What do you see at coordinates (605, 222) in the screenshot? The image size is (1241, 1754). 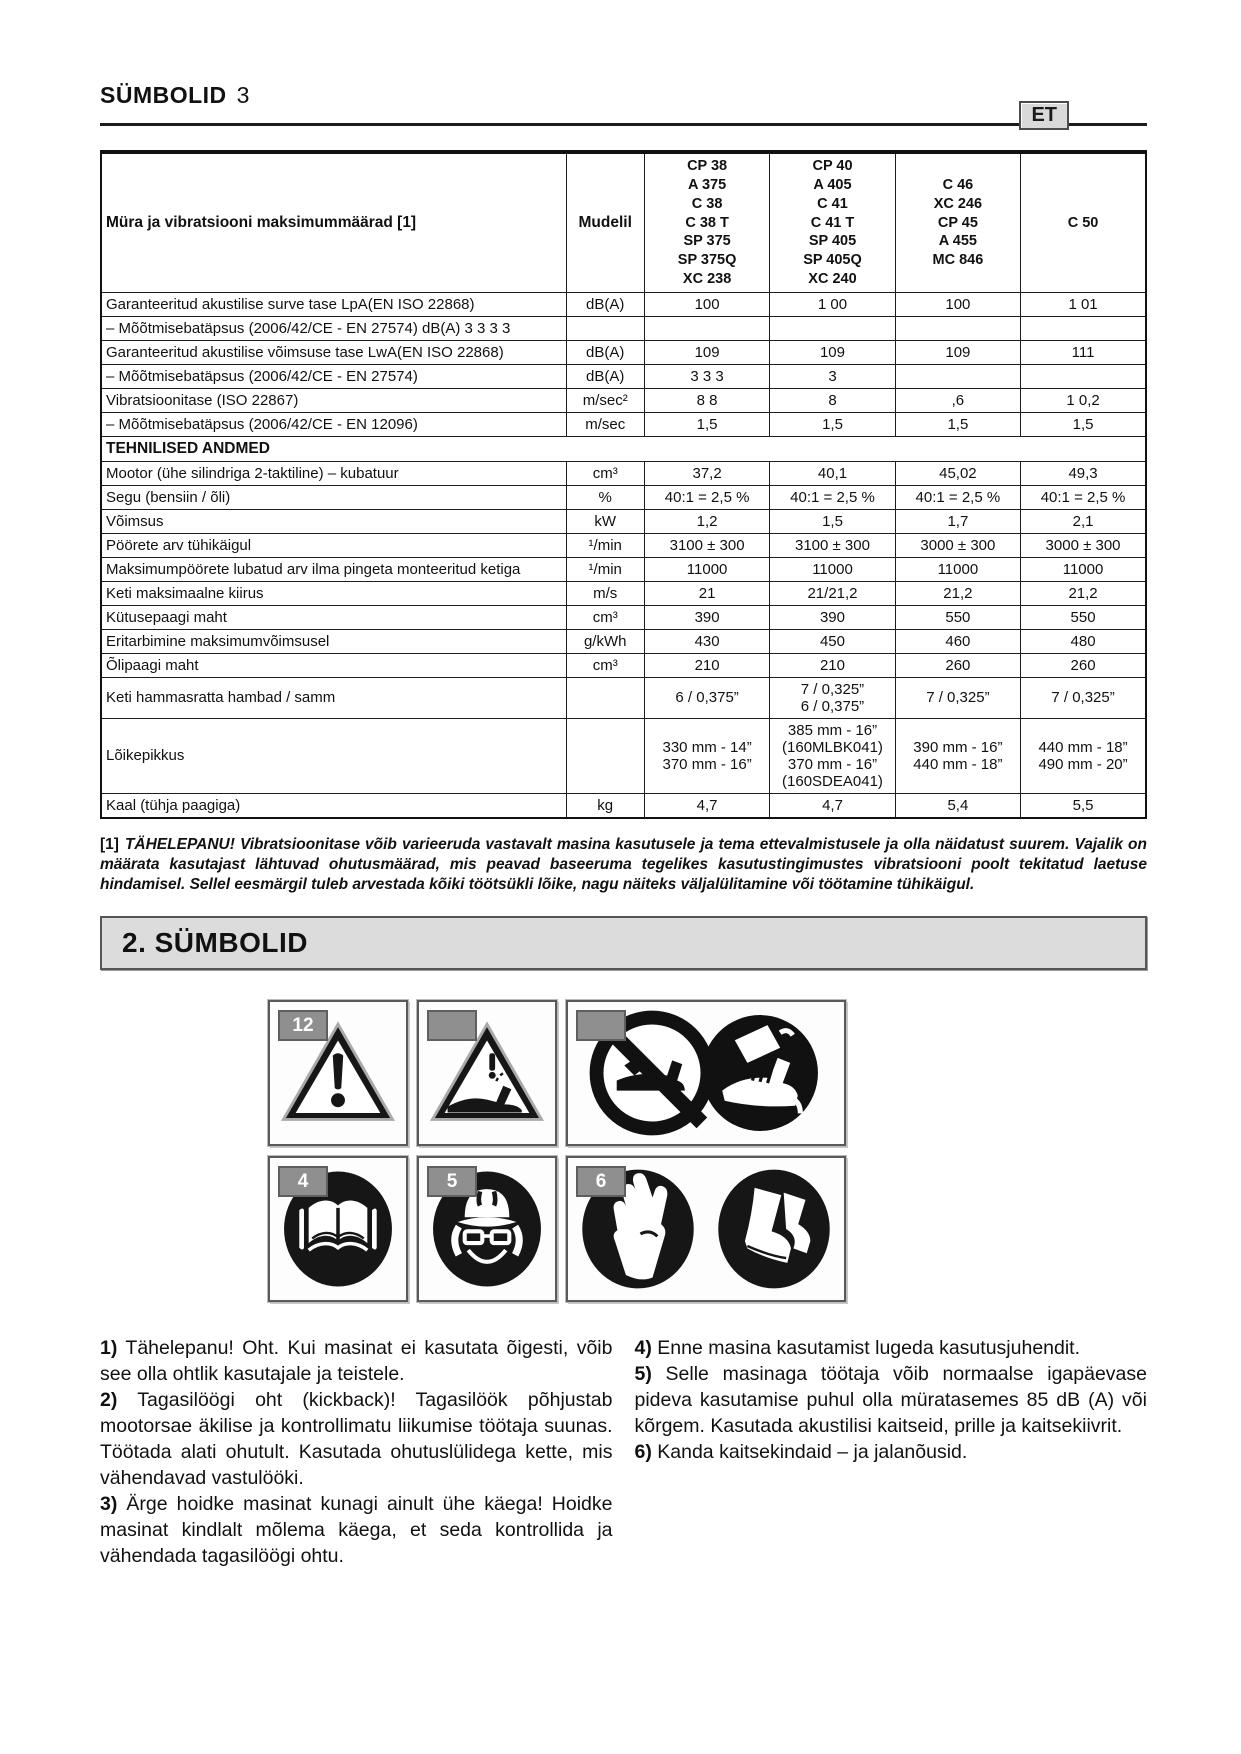 I see `table-header-unit: Mudelil` at bounding box center [605, 222].